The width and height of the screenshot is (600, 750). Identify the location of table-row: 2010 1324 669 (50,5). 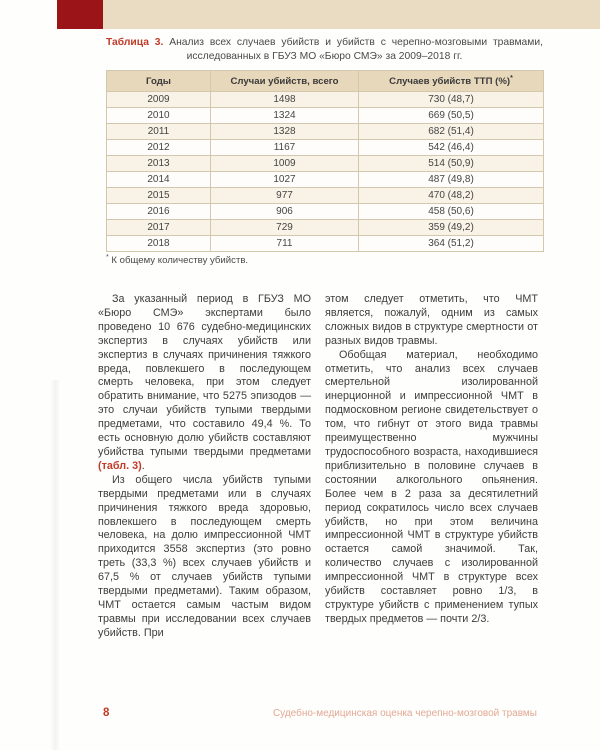
(325, 115).